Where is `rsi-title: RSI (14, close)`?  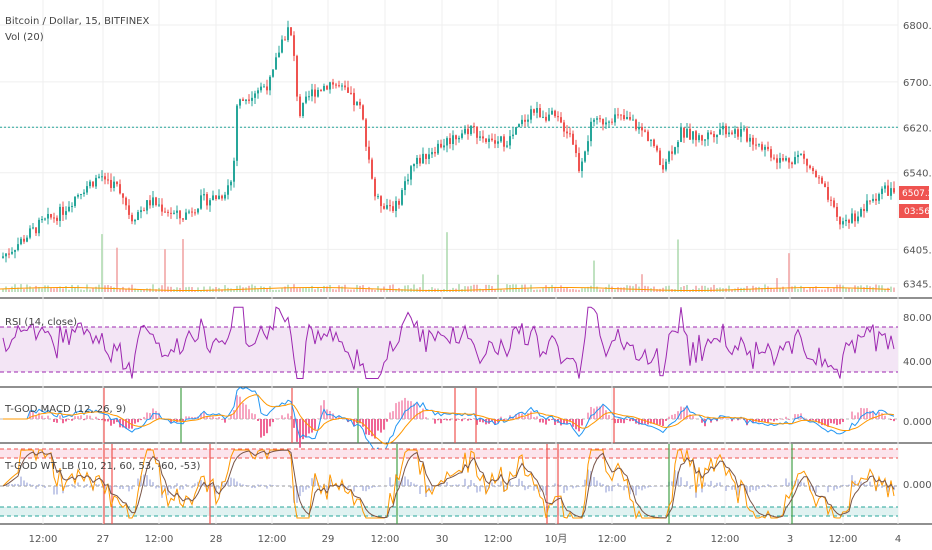
rsi-title: RSI (14, close) is located at coordinates (41, 322).